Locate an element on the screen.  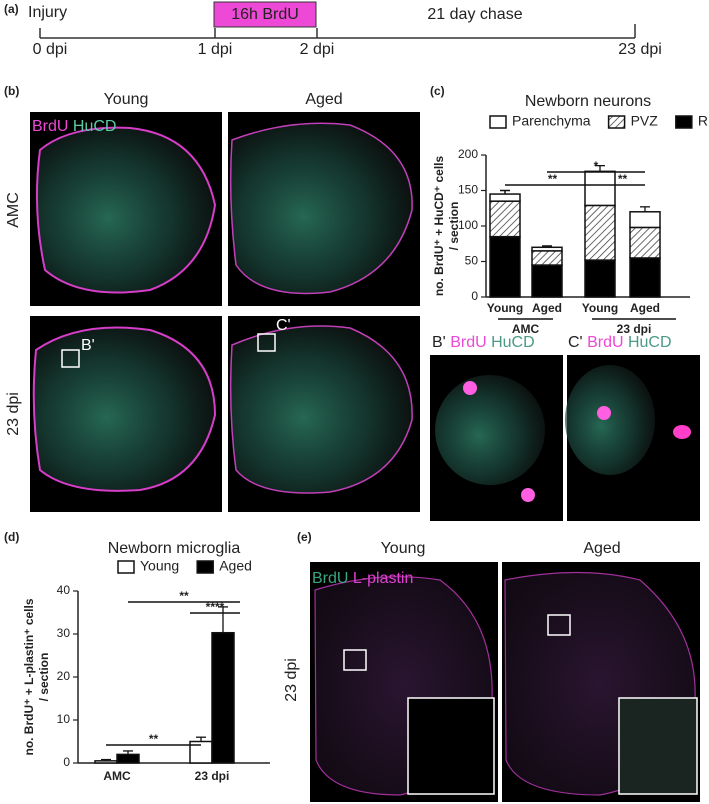
legend-label: RMS is located at coordinates (703, 121).